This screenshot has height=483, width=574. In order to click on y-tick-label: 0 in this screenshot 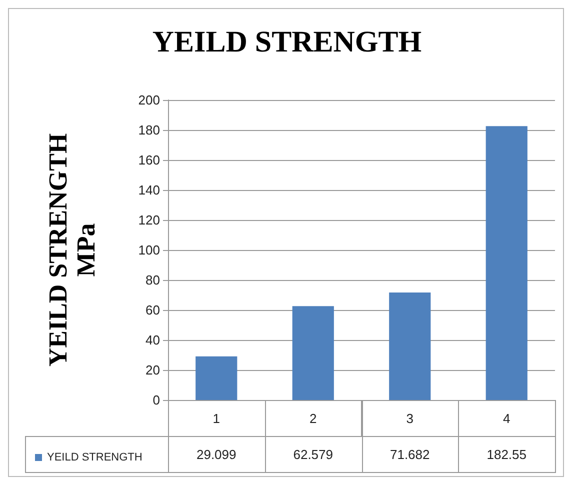, I will do `click(156, 400)`.